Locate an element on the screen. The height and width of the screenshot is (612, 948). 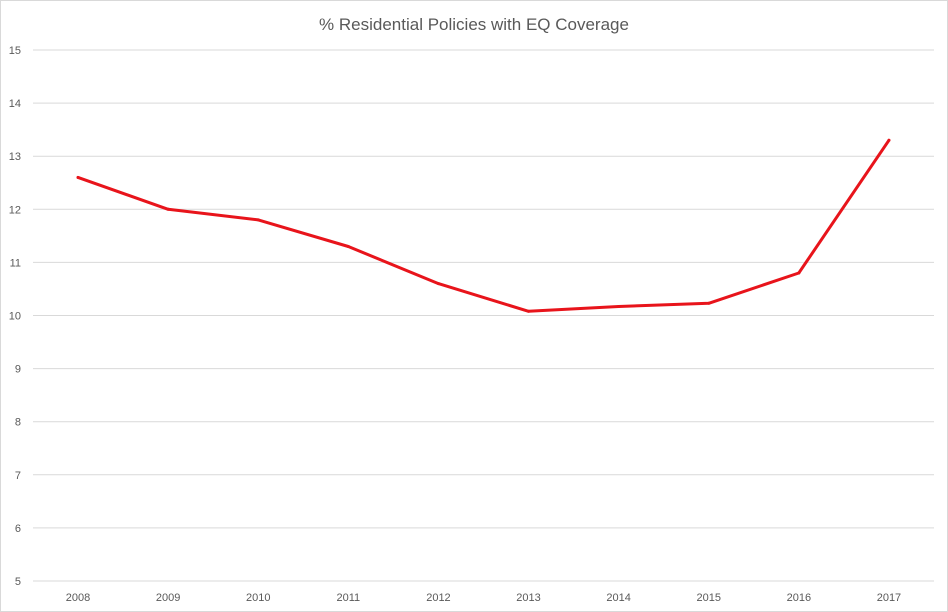
y-tick-label: 9 is located at coordinates (18, 370).